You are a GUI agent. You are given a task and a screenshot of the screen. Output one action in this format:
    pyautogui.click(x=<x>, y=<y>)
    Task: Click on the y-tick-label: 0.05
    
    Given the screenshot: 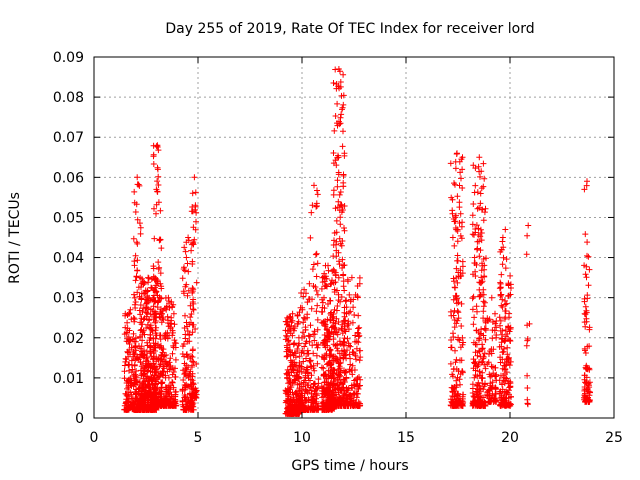 What is the action you would take?
    pyautogui.click(x=68, y=218)
    